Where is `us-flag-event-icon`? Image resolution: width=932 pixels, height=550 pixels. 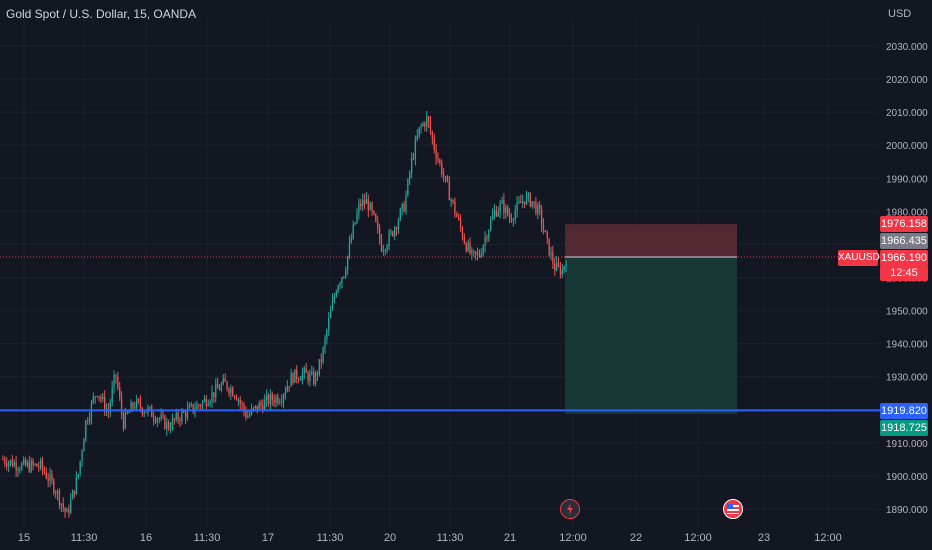 us-flag-event-icon is located at coordinates (733, 509).